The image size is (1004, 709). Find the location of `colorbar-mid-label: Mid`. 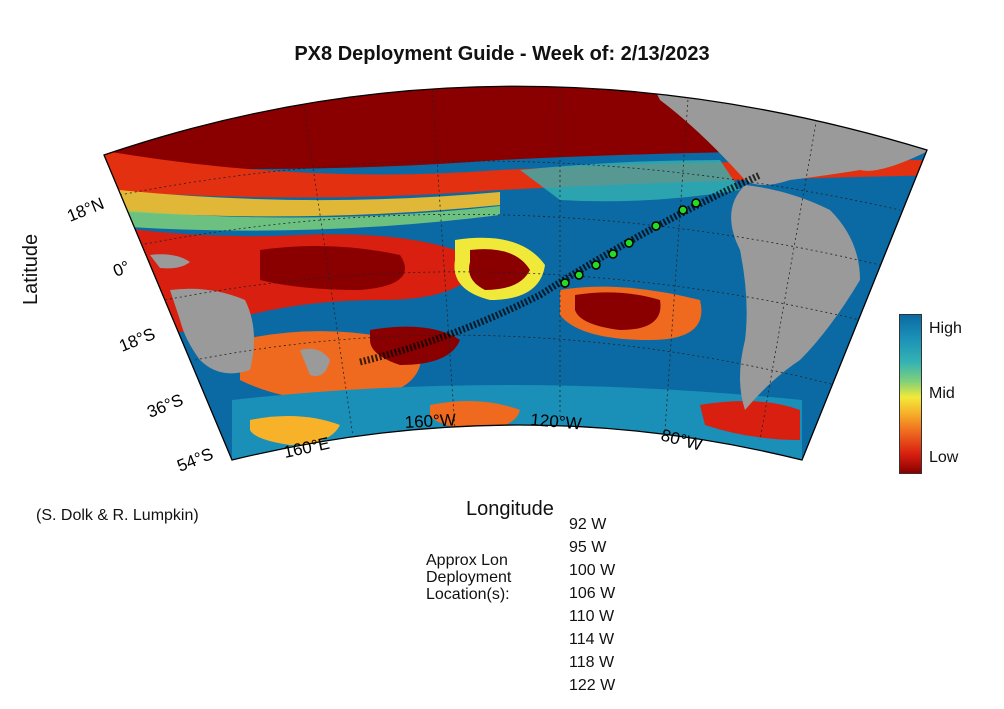

colorbar-mid-label: Mid is located at coordinates (942, 393).